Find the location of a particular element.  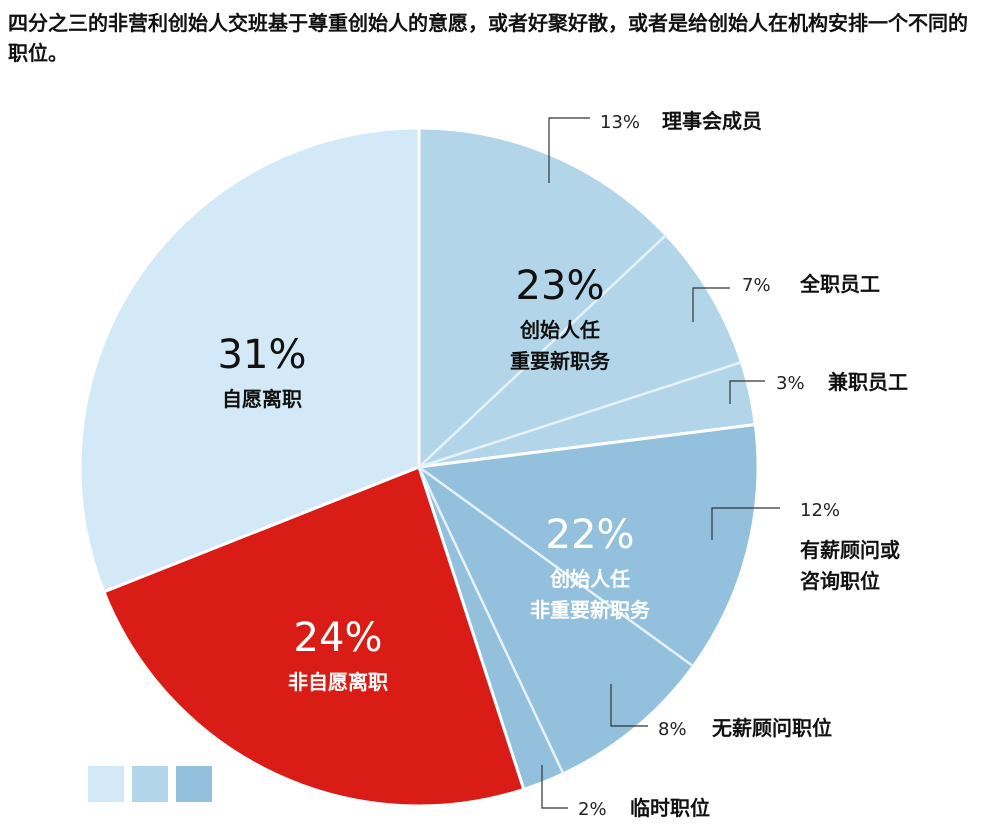

divider-board-member is located at coordinates (542, 351).